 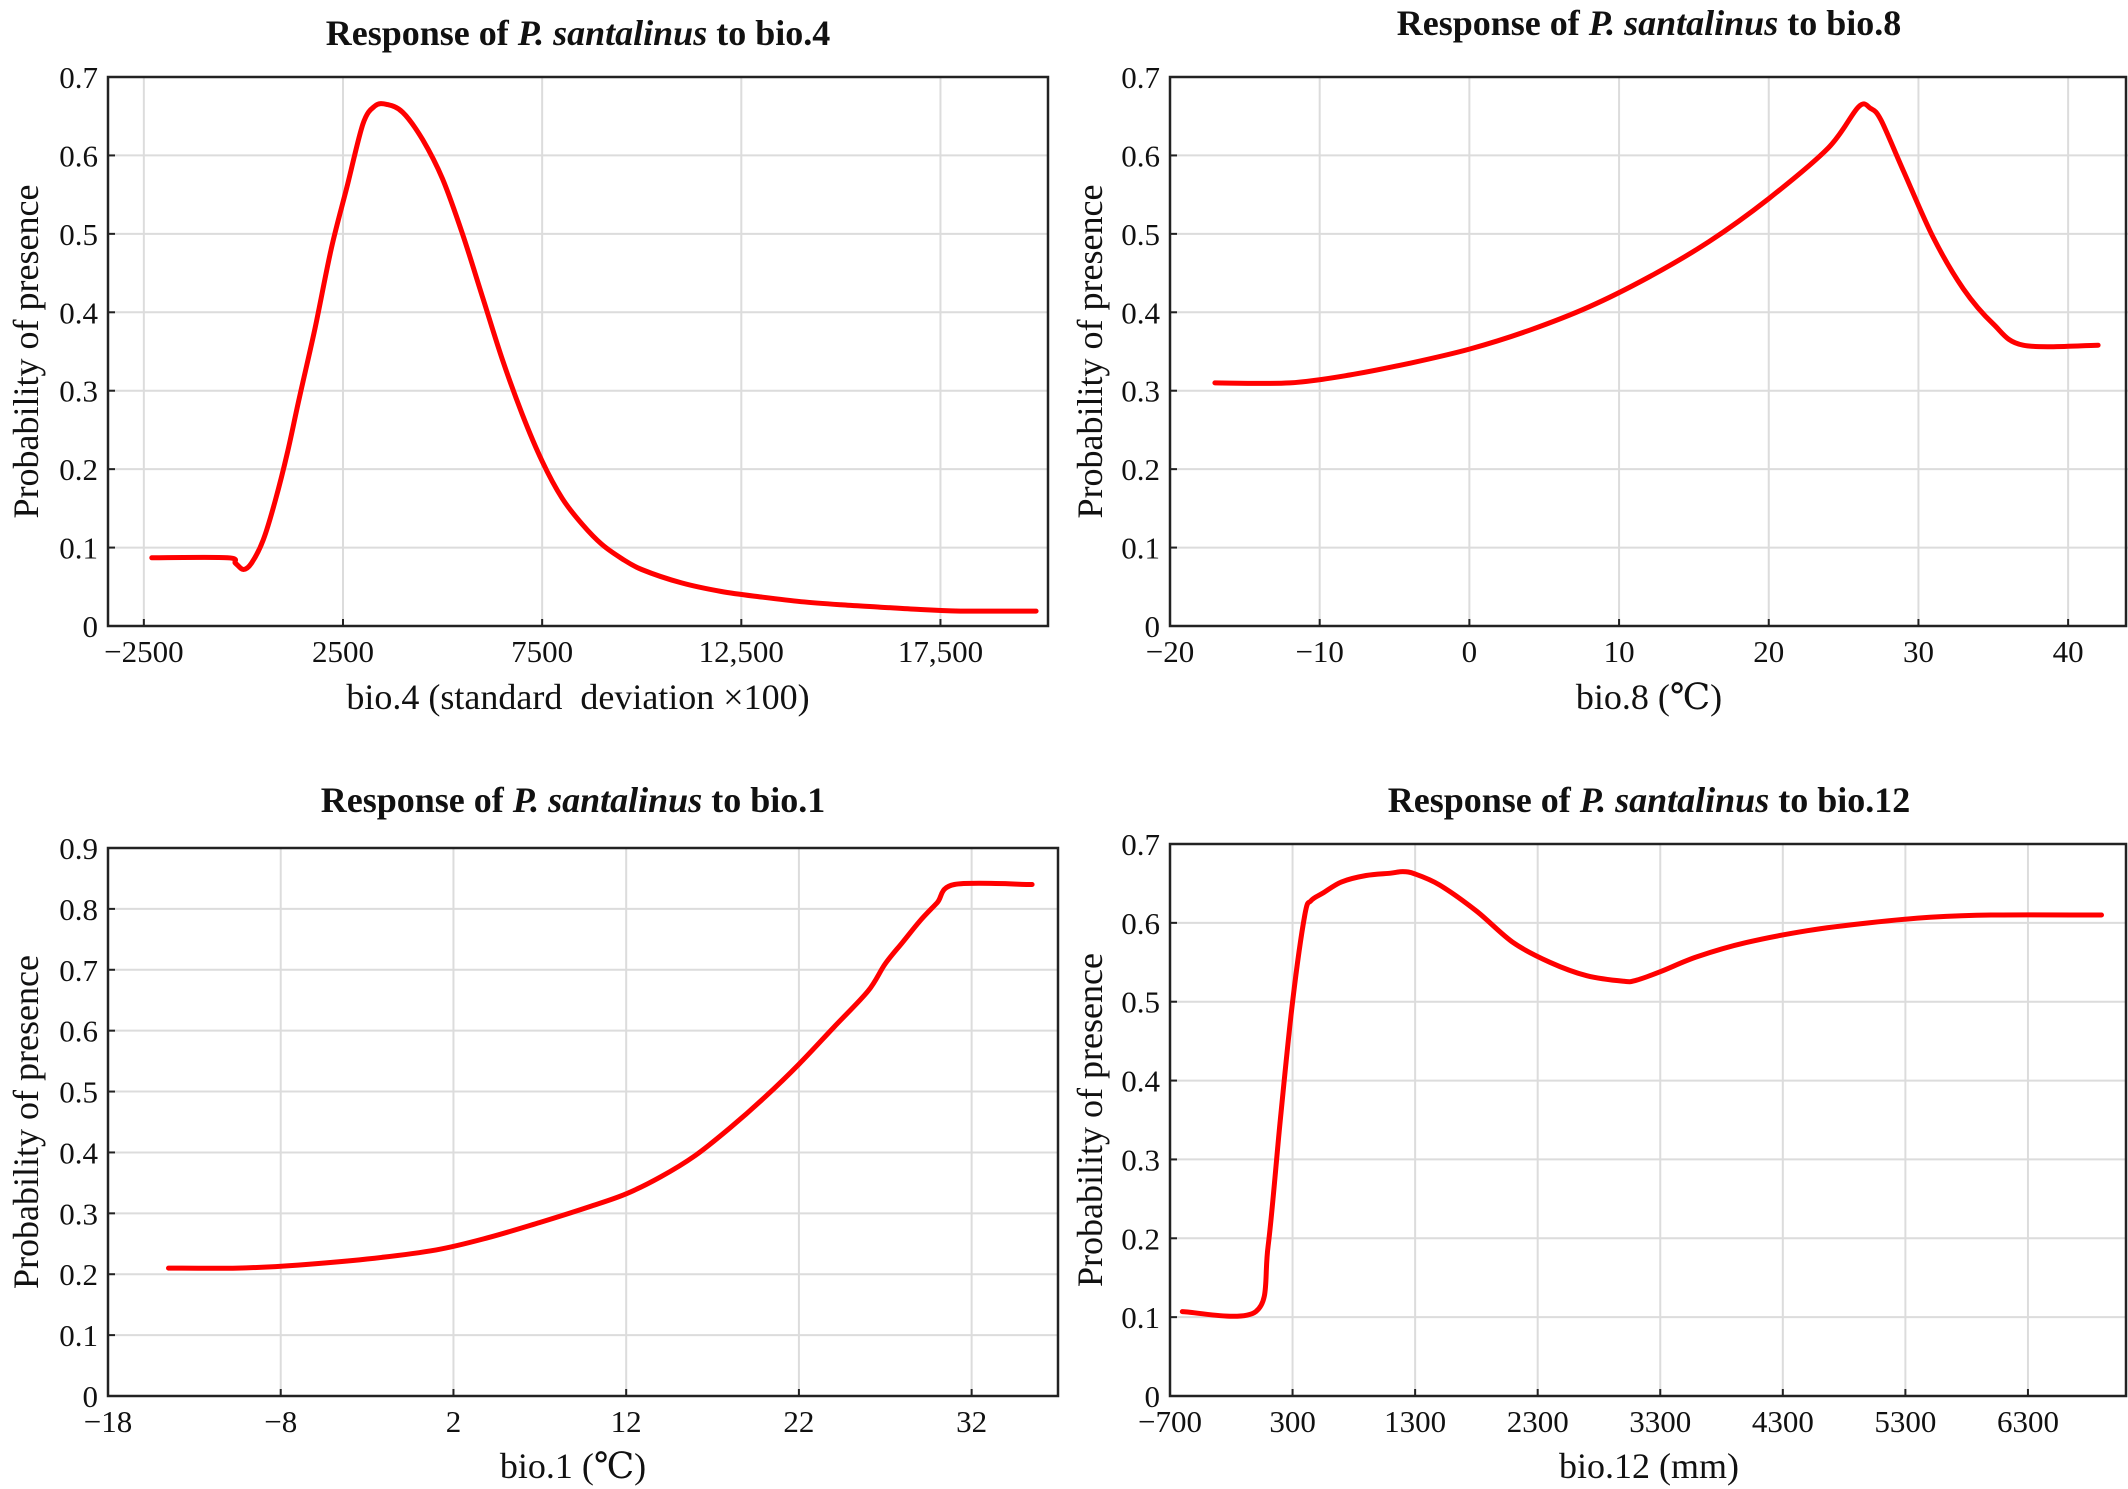 I want to click on chart-title: Response of P. santalinus to bio.4, so click(x=578, y=33).